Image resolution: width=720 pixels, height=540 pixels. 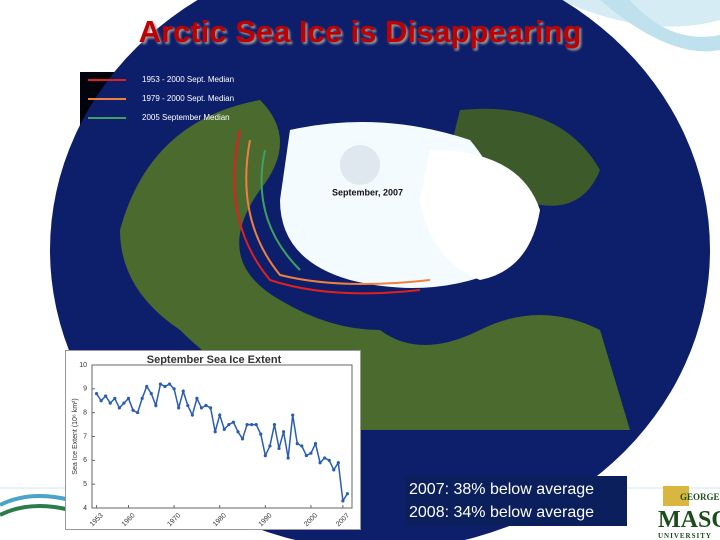 I want to click on logo-text: GEORGE, so click(x=700, y=497).